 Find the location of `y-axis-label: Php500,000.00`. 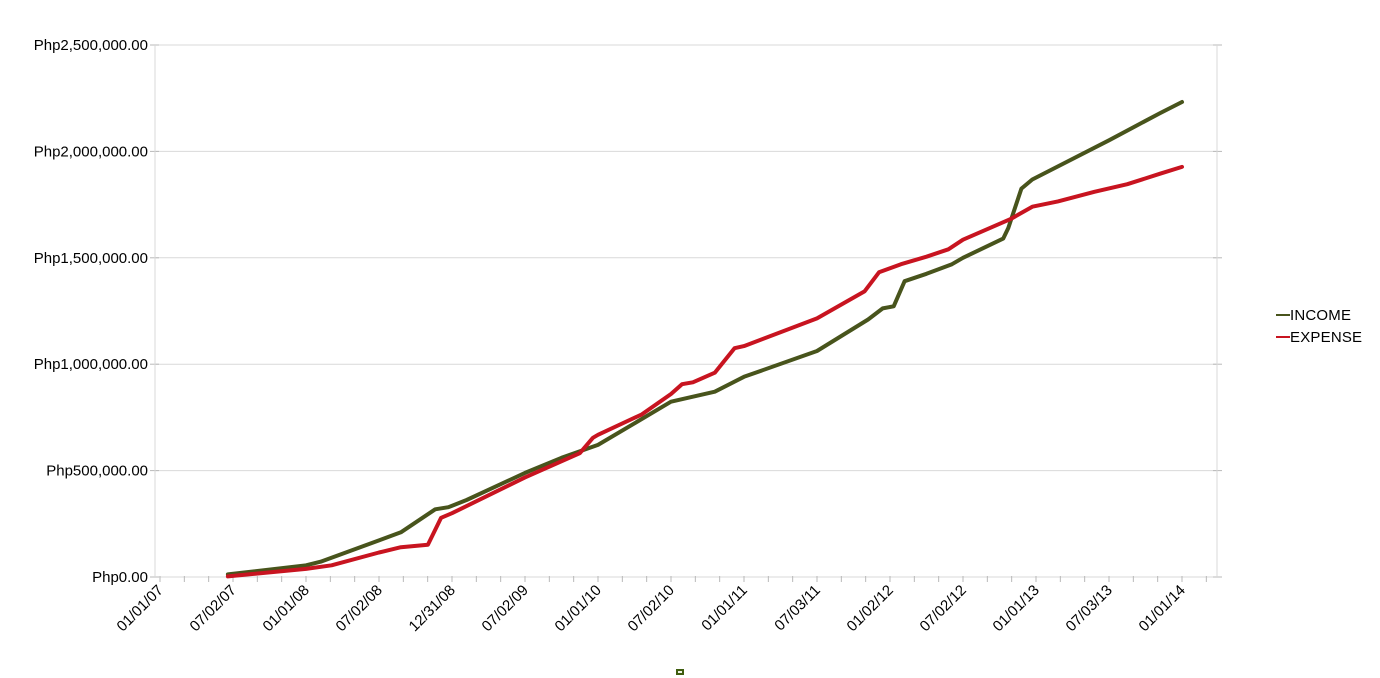

y-axis-label: Php500,000.00 is located at coordinates (97, 471).